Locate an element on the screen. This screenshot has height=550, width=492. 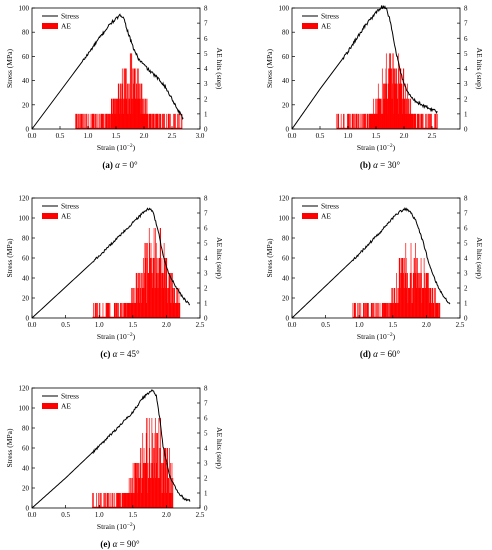
y2-tick-label: 7 is located at coordinates (206, 24).